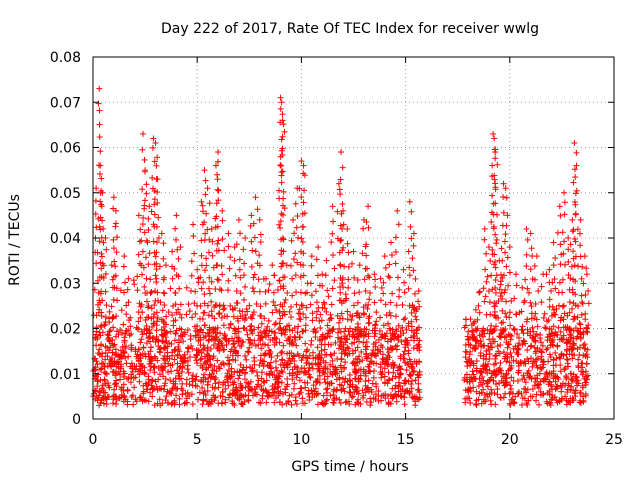 The width and height of the screenshot is (640, 480). I want to click on y-tick-label: 0, so click(76, 420).